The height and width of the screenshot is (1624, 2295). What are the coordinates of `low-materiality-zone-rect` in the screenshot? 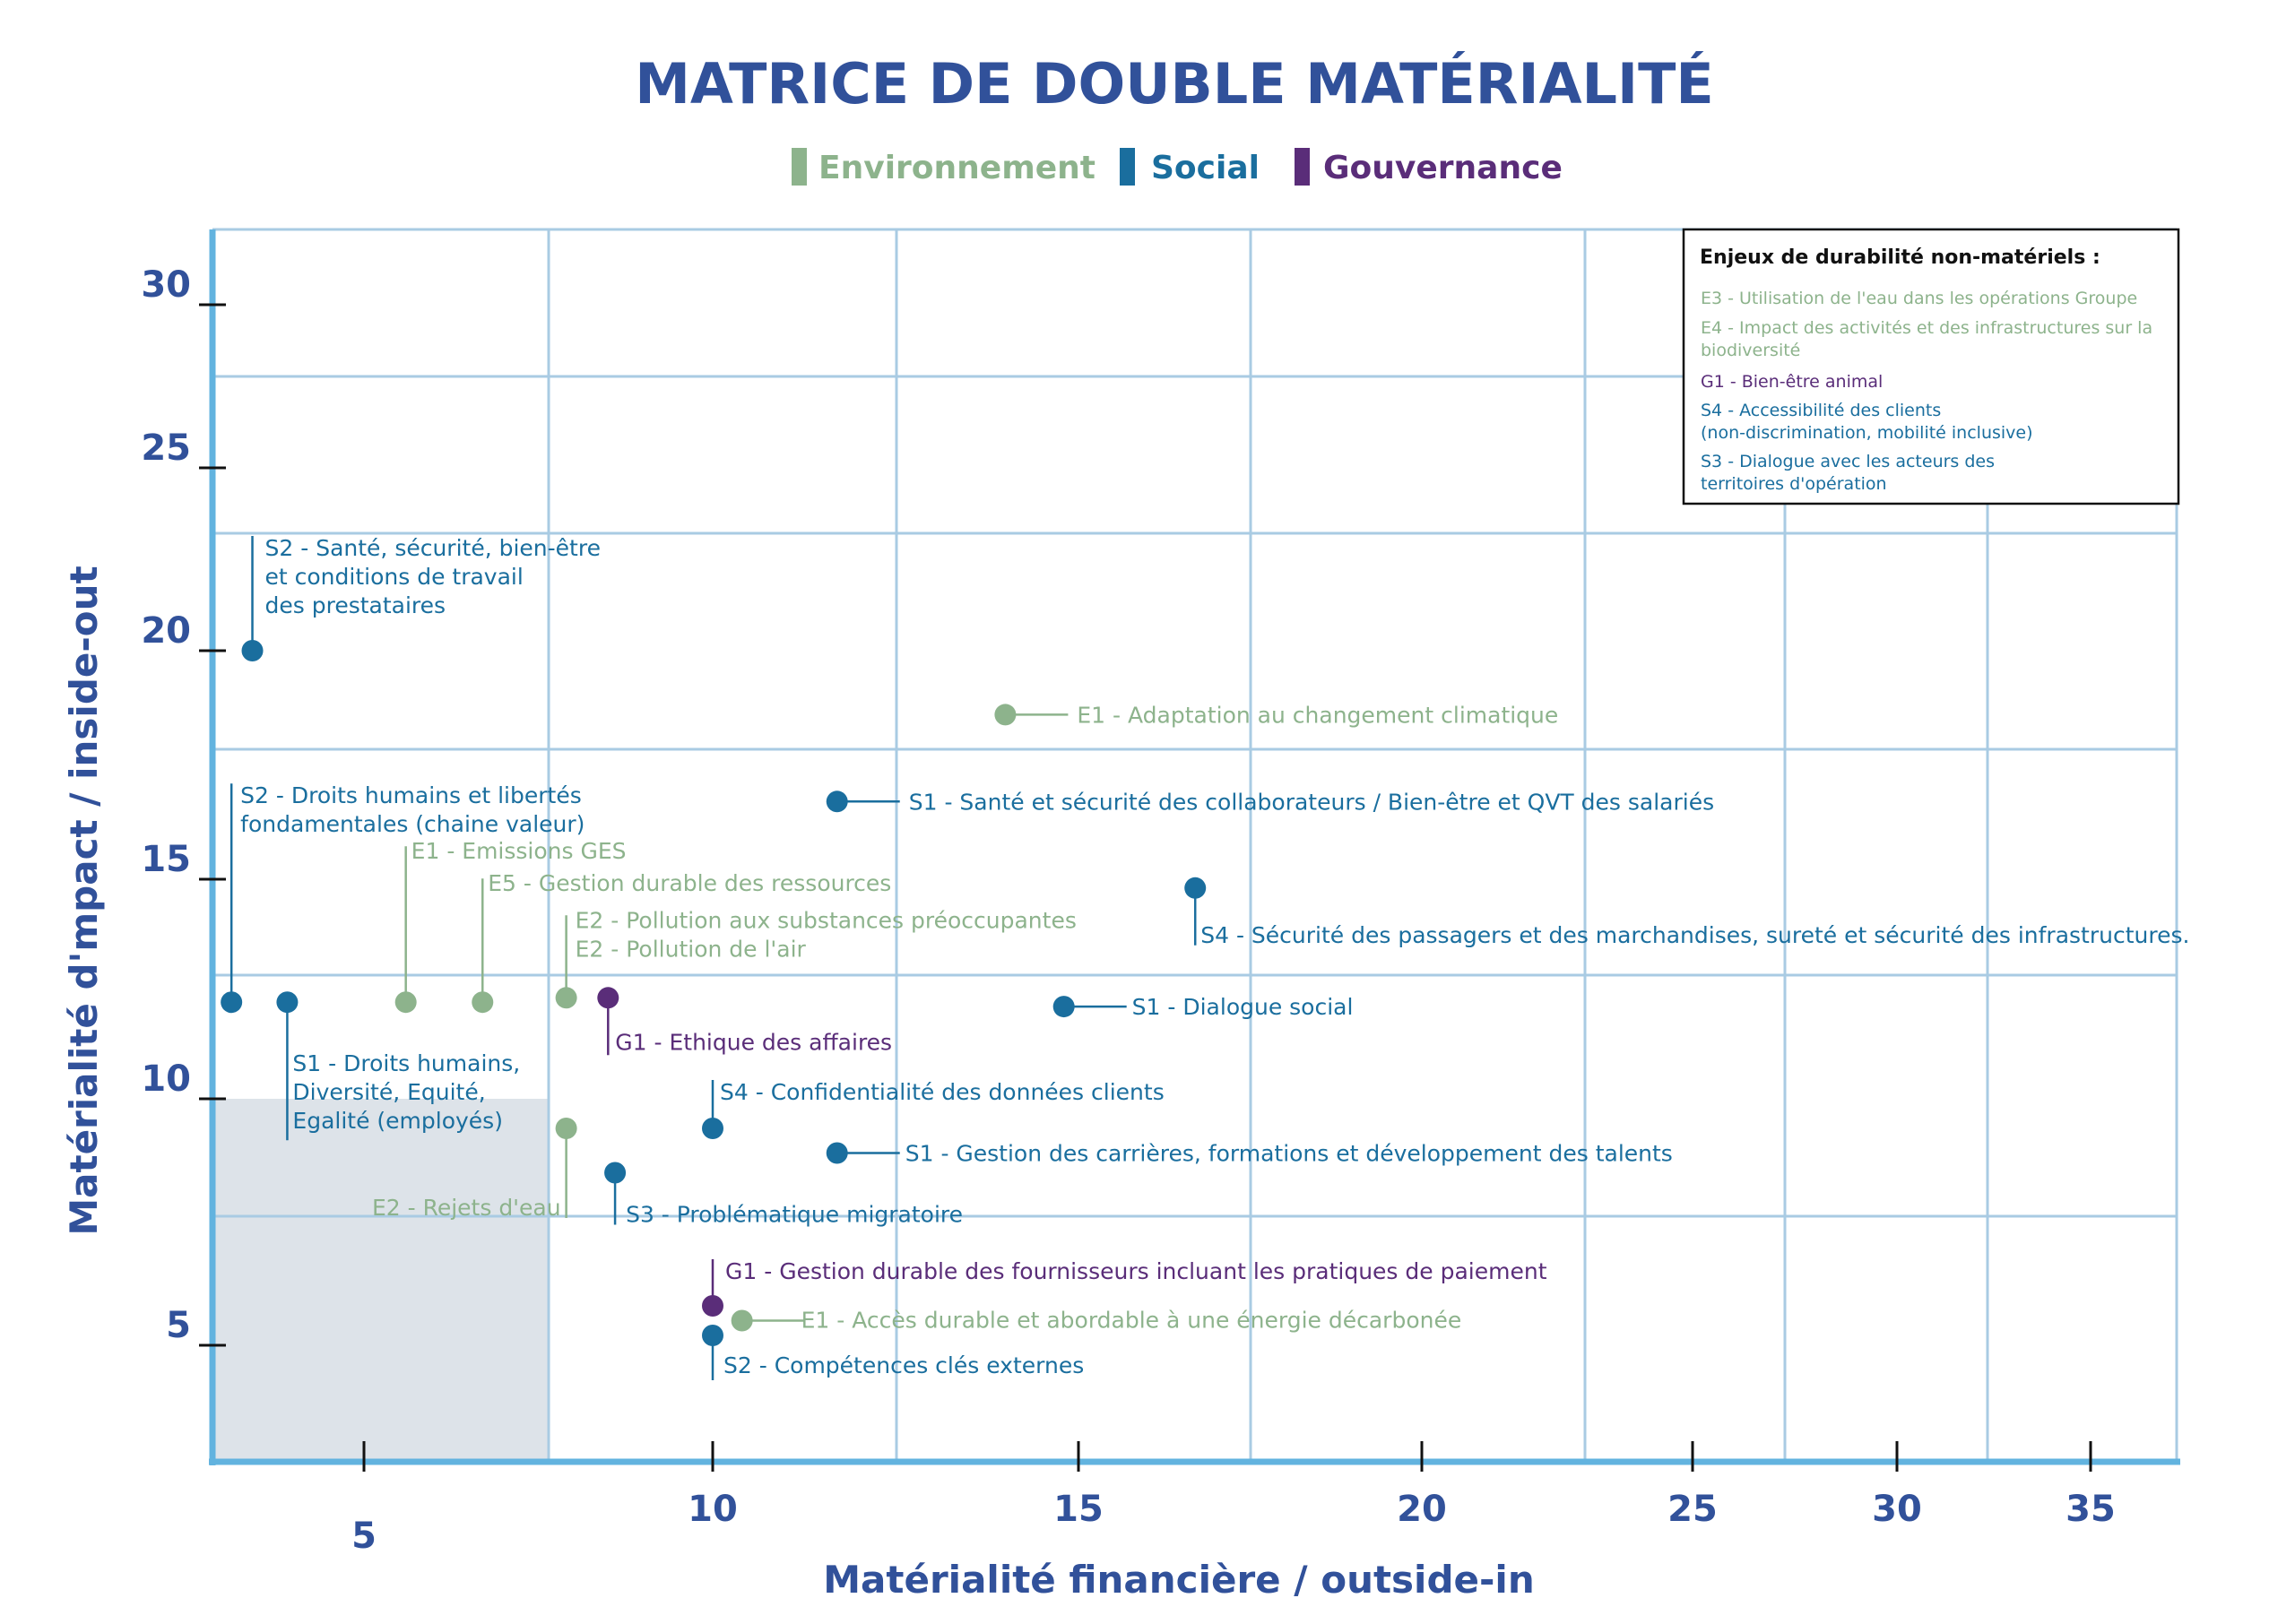 It's located at (381, 1280).